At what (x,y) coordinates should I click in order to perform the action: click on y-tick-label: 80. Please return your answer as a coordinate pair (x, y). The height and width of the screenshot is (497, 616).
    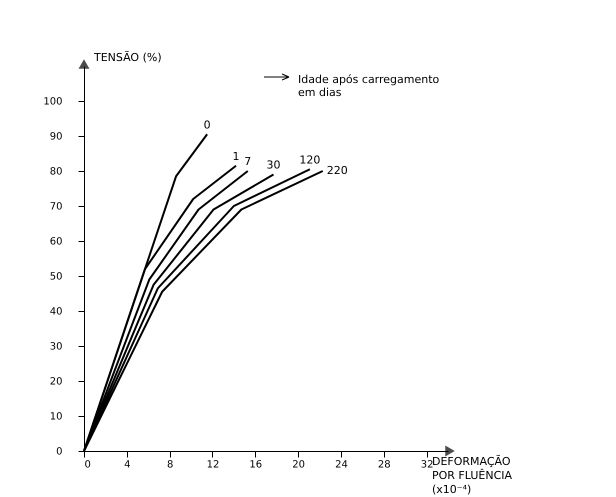
    Looking at the image, I should click on (56, 172).